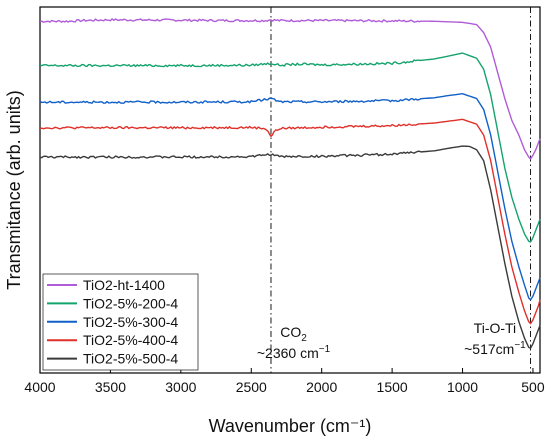 This screenshot has width=550, height=444. I want to click on x-tick-label: 1500, so click(392, 387).